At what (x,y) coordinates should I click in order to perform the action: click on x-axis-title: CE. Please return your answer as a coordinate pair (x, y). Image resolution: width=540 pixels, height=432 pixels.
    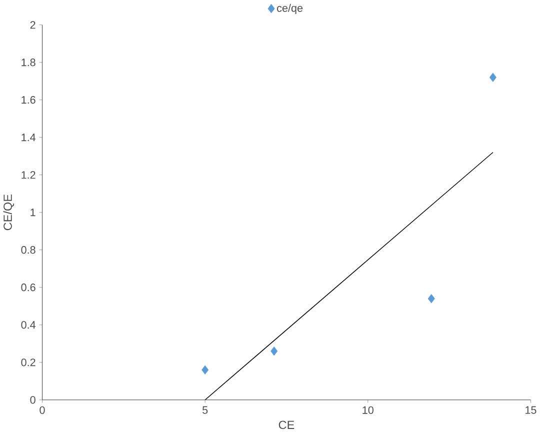
    Looking at the image, I should click on (286, 424).